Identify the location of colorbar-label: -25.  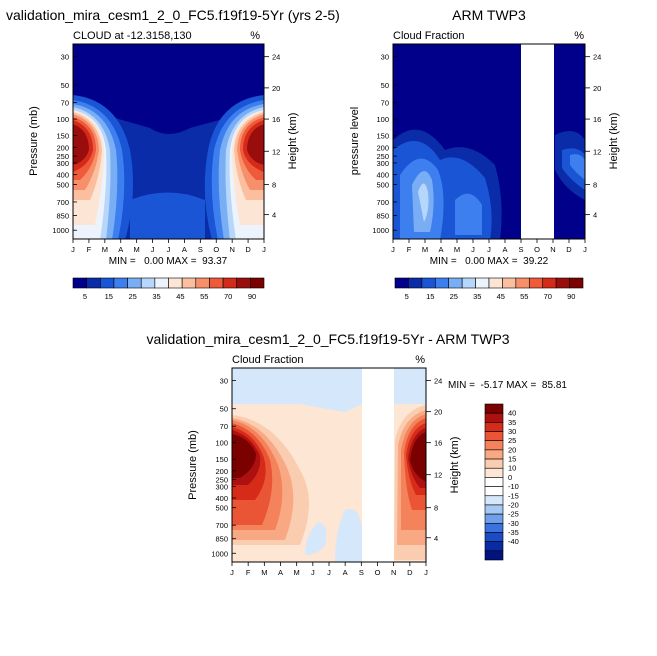
(513, 514).